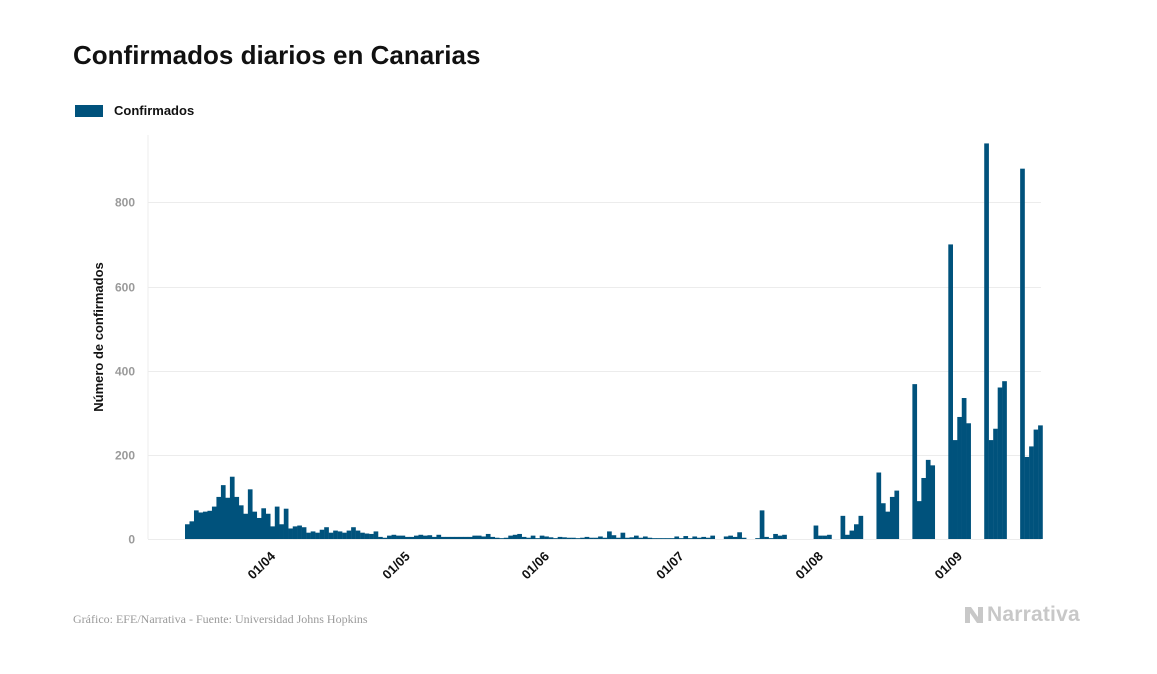 The image size is (1157, 674). I want to click on y-axis-title: Número de confirmados, so click(98, 337).